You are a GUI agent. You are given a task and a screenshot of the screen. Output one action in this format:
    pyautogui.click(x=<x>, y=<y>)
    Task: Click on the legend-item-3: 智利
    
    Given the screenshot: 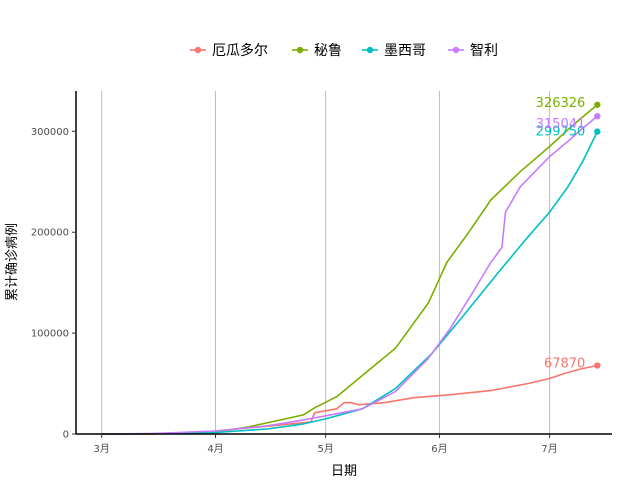 What is the action you would take?
    pyautogui.click(x=473, y=51)
    